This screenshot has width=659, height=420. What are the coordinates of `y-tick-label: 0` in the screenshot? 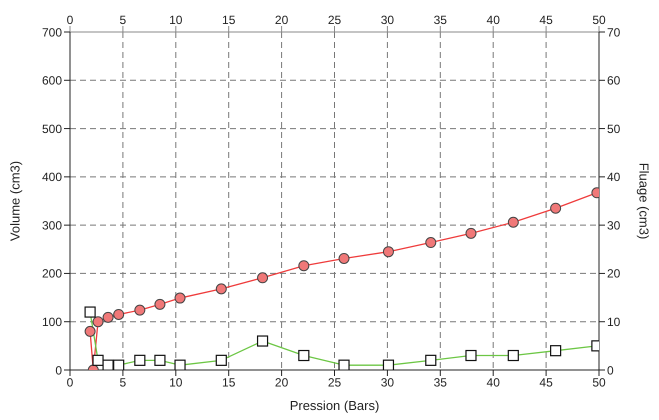 It's located at (58, 370).